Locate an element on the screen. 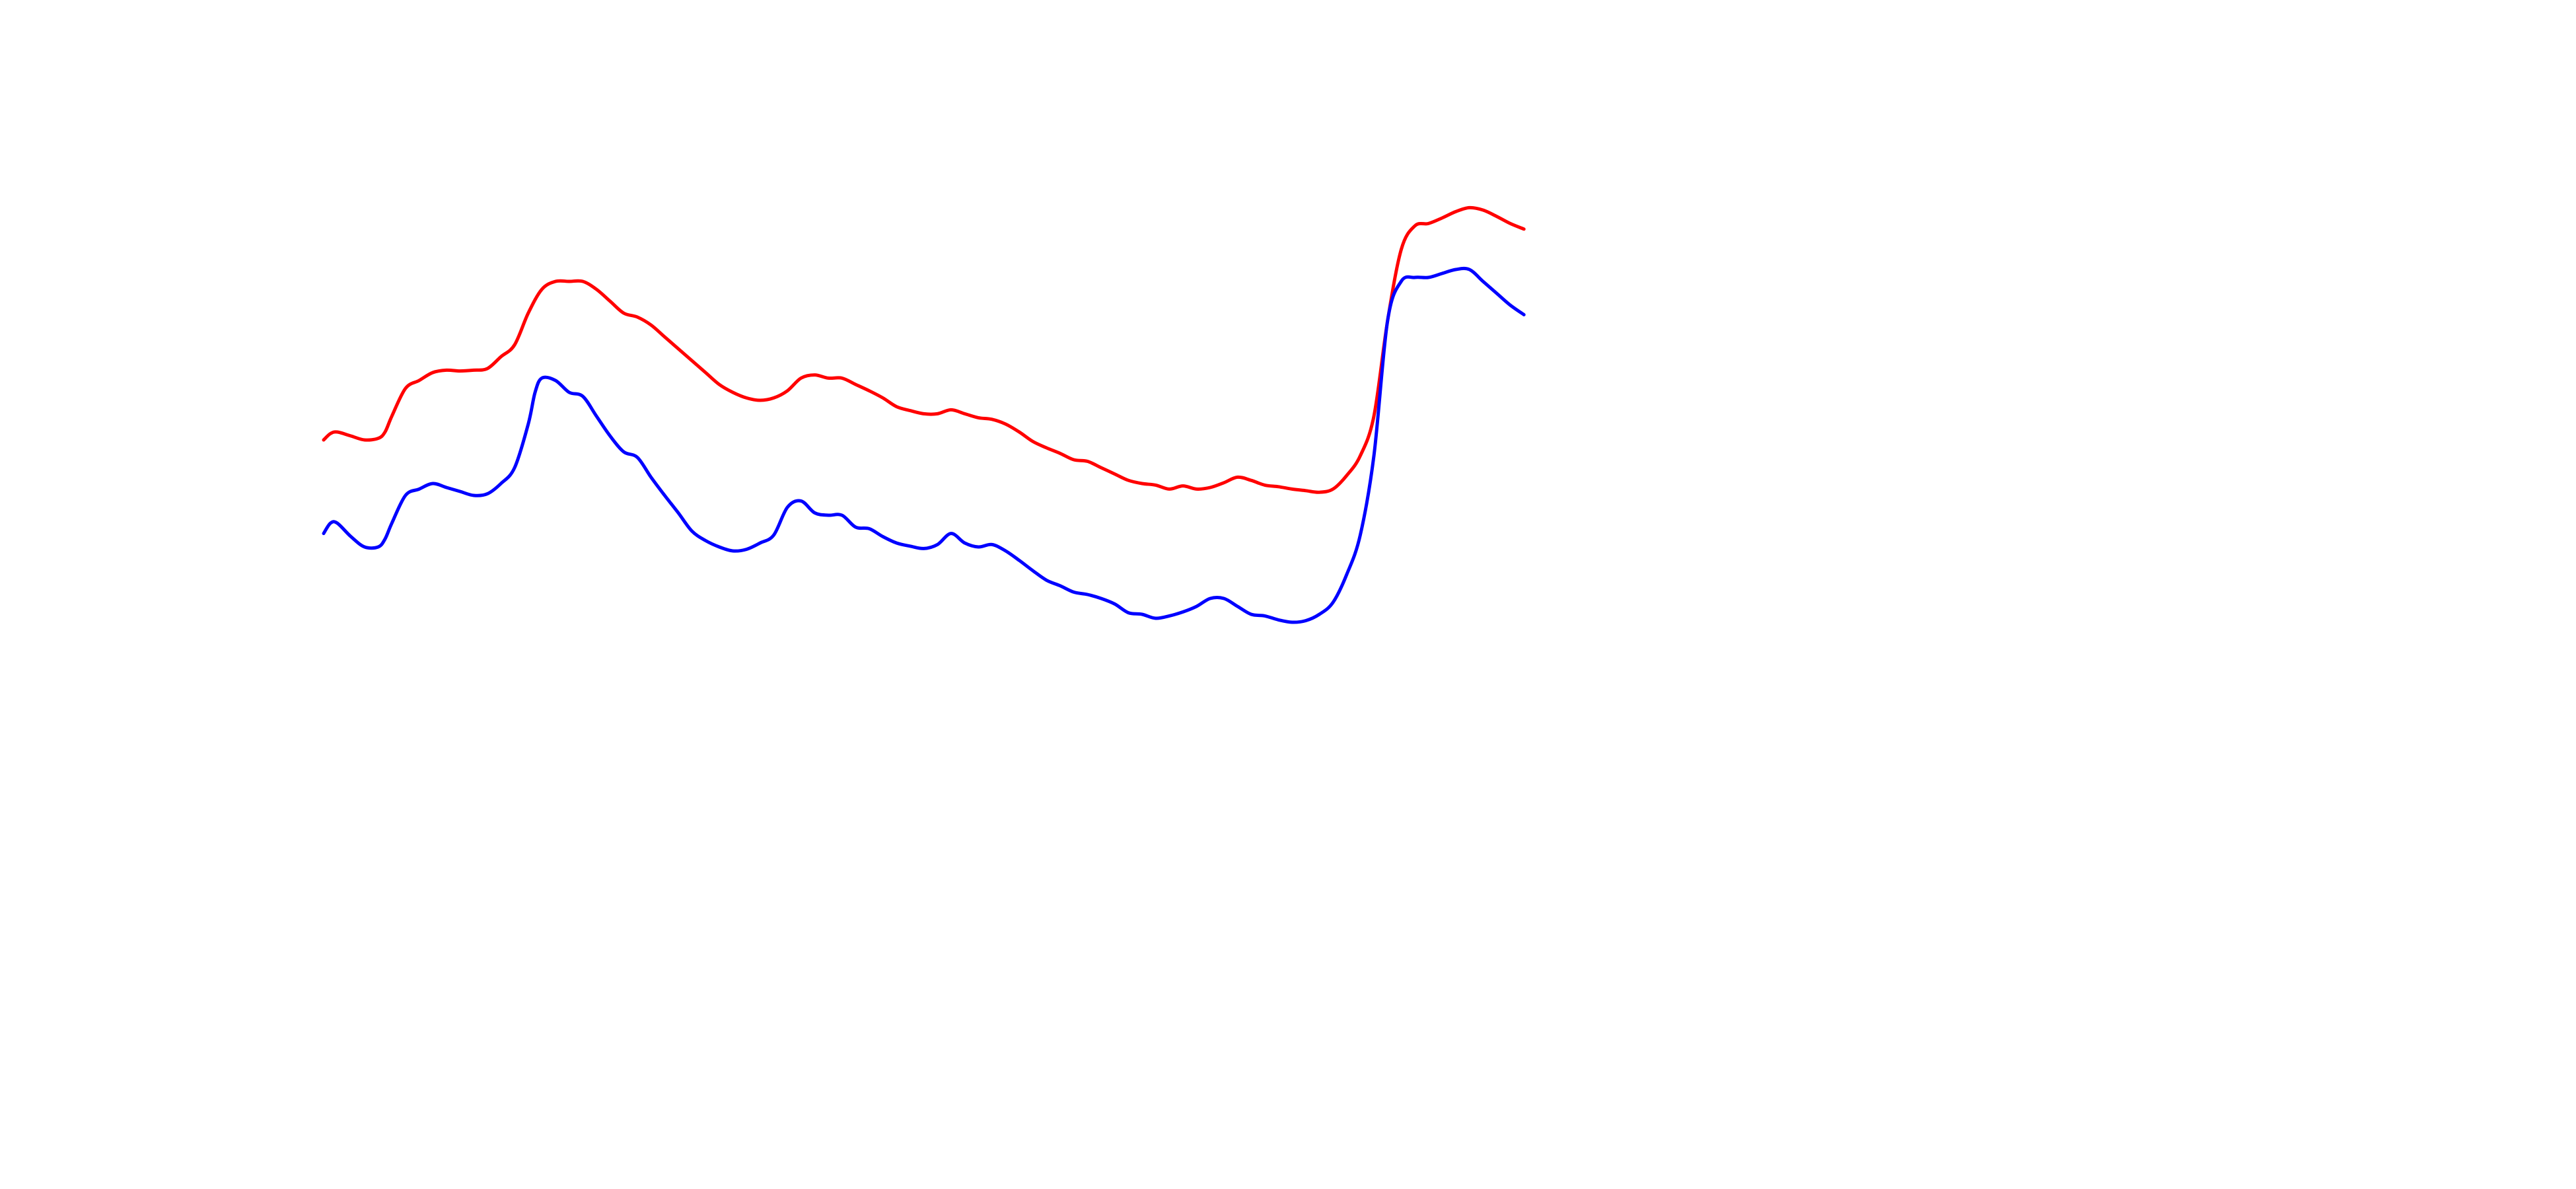 This screenshot has height=1189, width=2576. series-line-red is located at coordinates (924, 349).